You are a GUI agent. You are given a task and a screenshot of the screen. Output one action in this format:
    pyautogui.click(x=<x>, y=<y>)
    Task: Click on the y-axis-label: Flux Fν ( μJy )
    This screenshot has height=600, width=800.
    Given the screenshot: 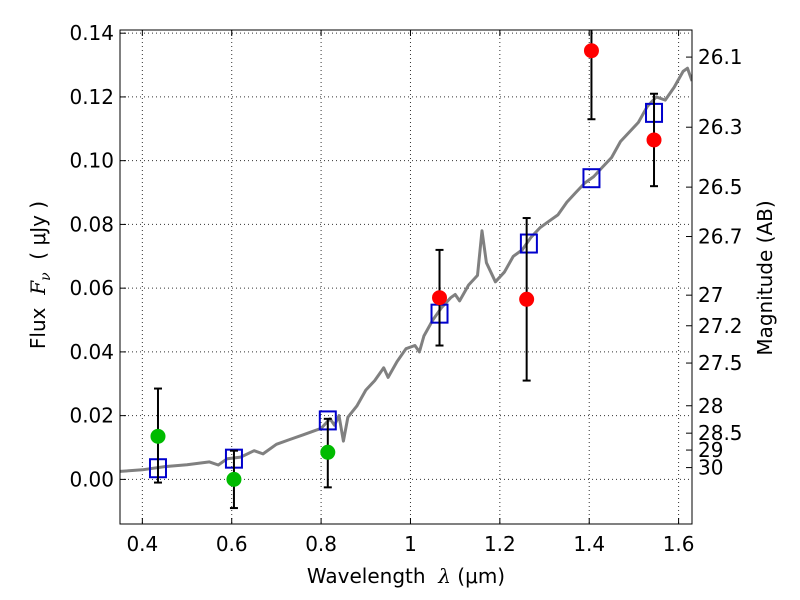 What is the action you would take?
    pyautogui.click(x=40, y=275)
    